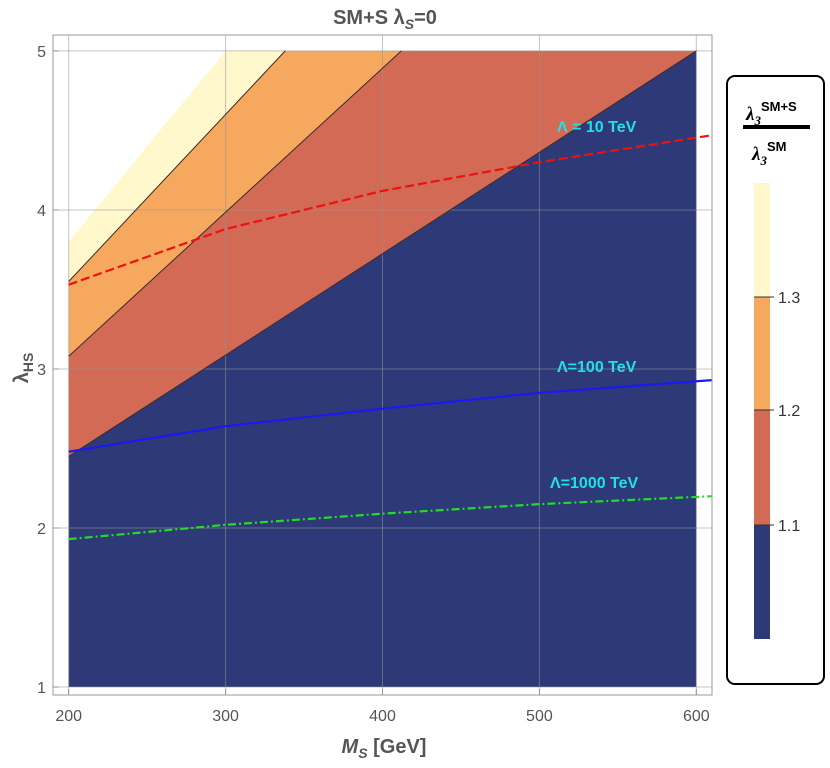 The image size is (830, 768). Describe the element at coordinates (41, 52) in the screenshot. I see `y-tick-label: 5` at that location.